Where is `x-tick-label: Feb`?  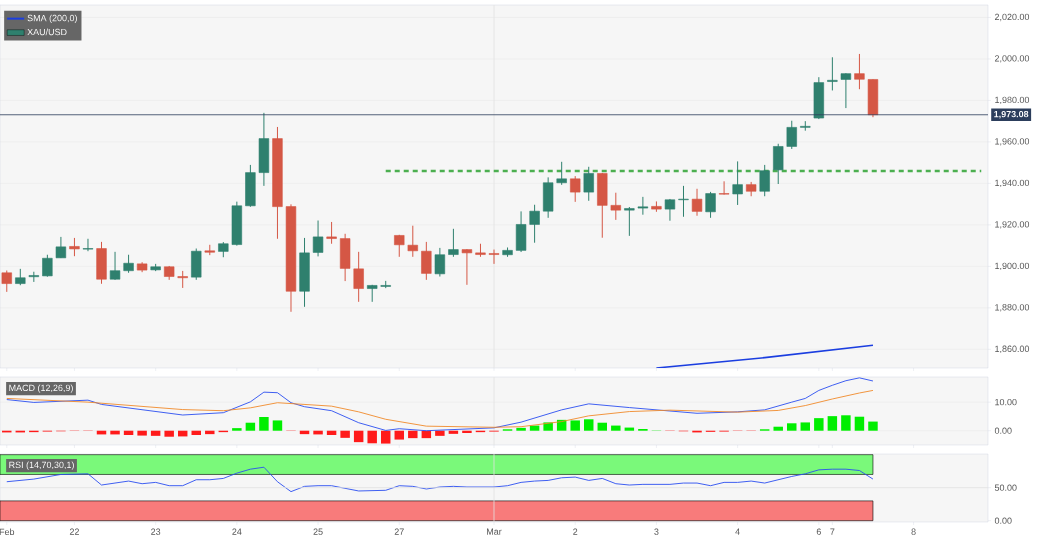
x-tick-label: Feb is located at coordinates (7, 532).